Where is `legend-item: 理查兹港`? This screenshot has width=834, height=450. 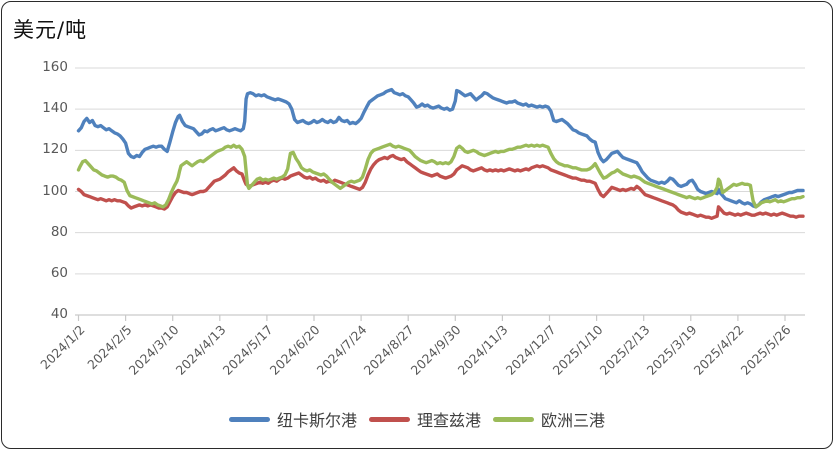
legend-item: 理查兹港 is located at coordinates (424, 419).